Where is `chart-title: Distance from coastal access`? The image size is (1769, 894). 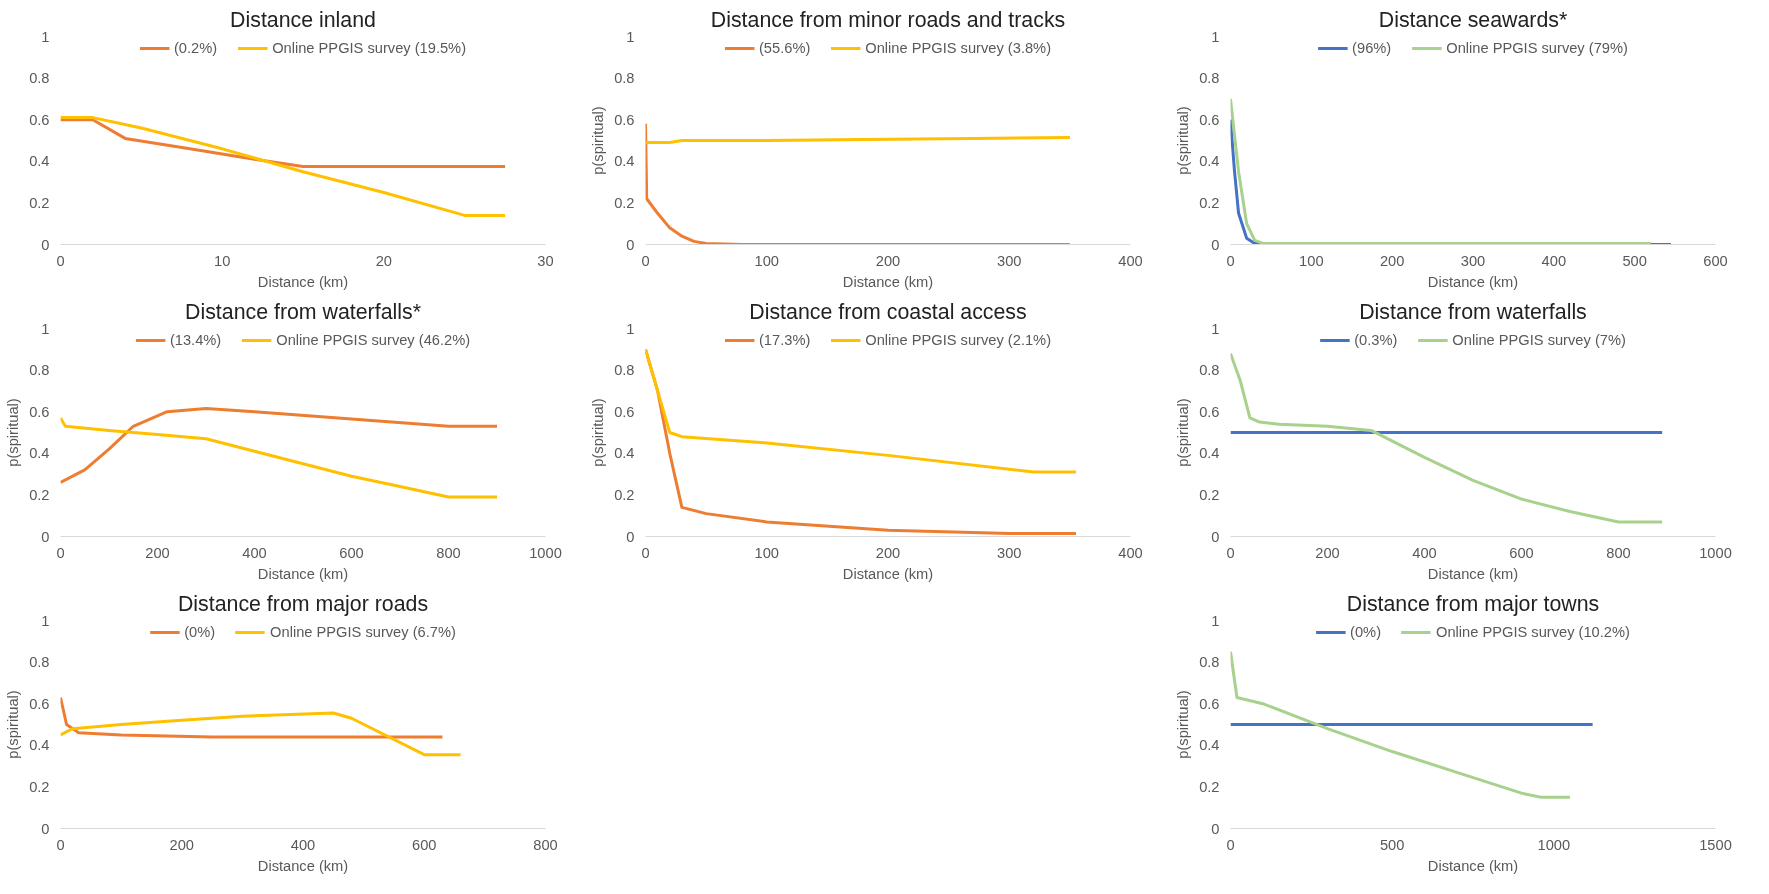
chart-title: Distance from coastal access is located at coordinates (888, 311).